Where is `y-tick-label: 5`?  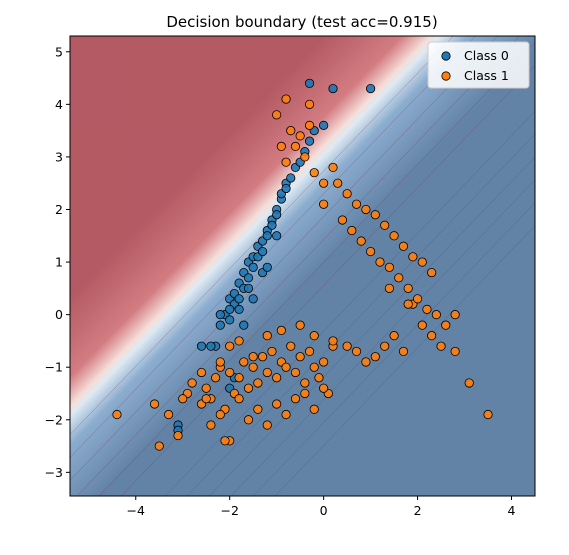
y-tick-label: 5 is located at coordinates (59, 51).